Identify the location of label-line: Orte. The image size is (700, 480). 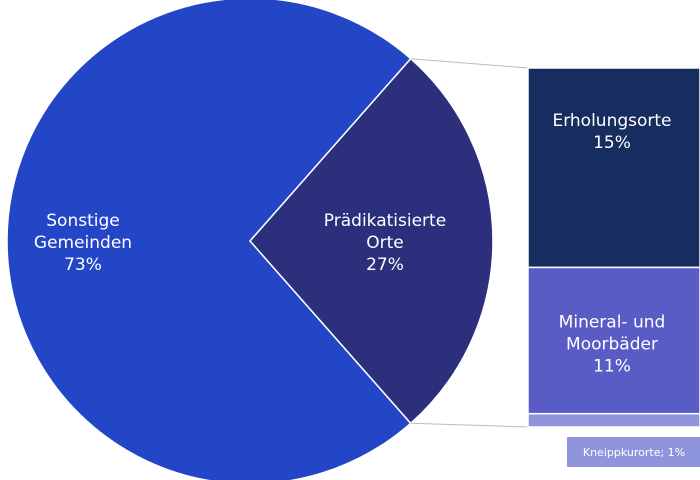
(385, 243).